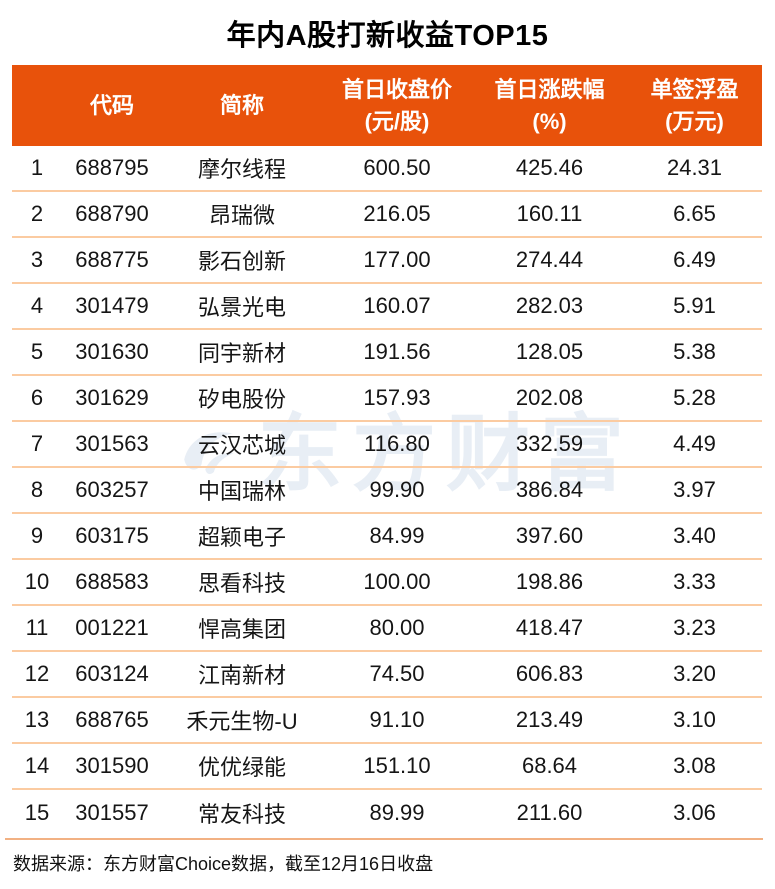 The image size is (775, 889). I want to click on cell-price: 84.99, so click(397, 535).